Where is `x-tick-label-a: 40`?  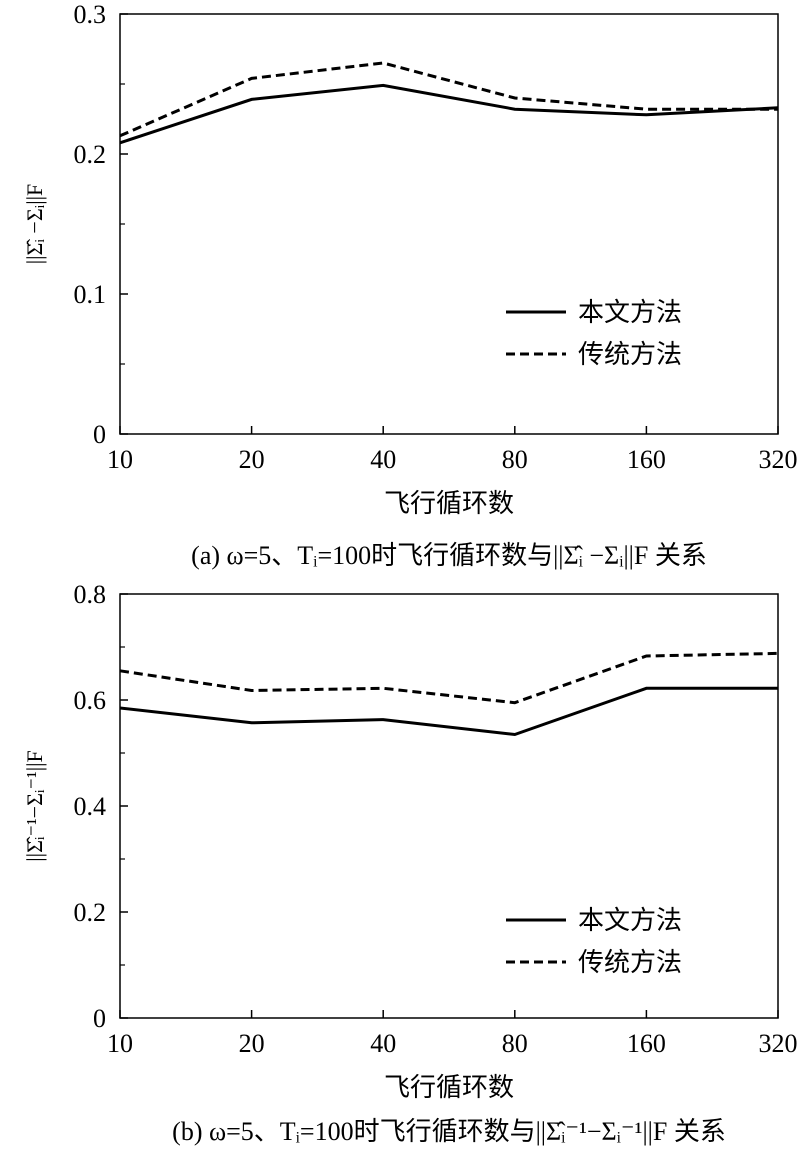
x-tick-label-a: 40 is located at coordinates (383, 459).